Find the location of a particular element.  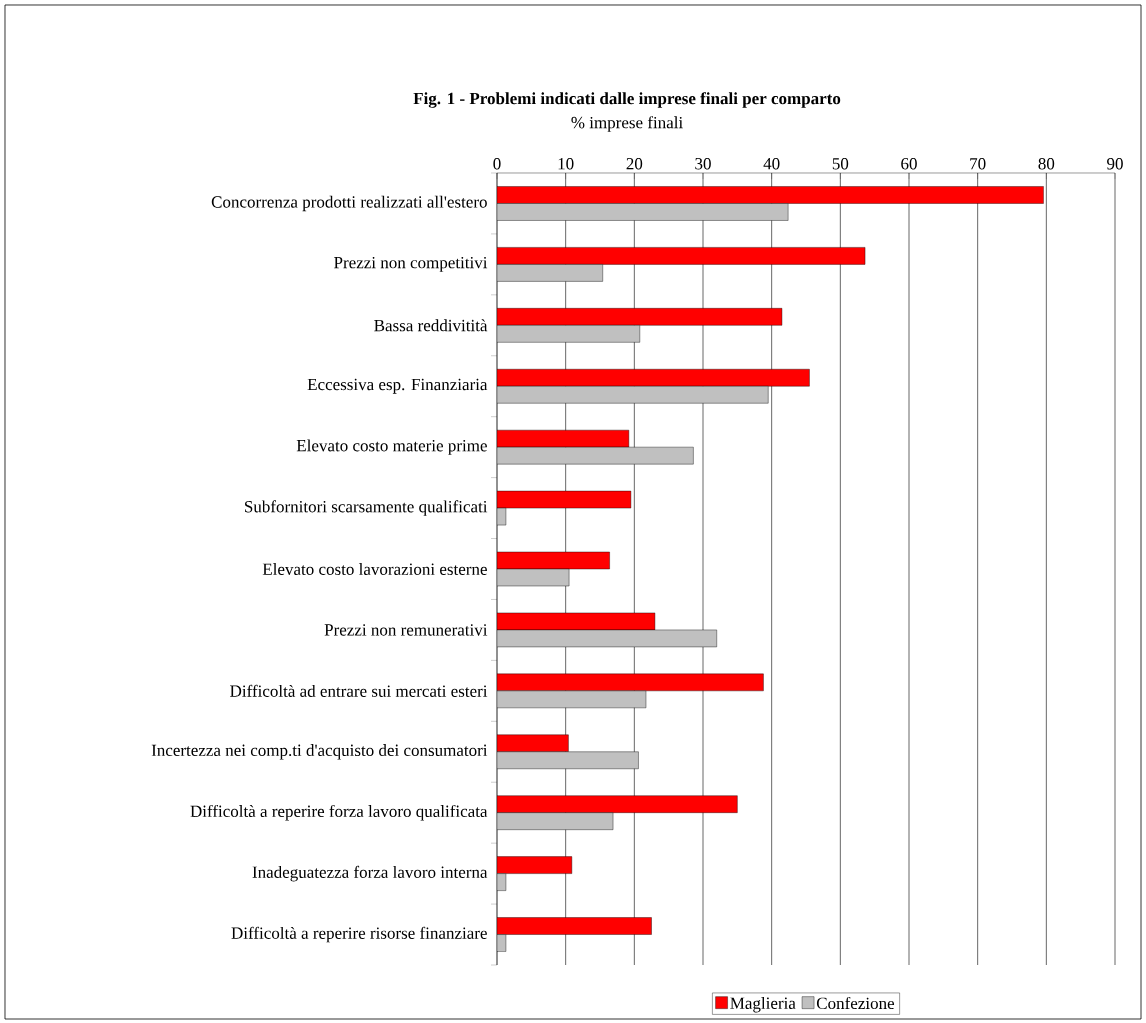

y-tick-label: Elevato costo materie prime is located at coordinates (391, 447).